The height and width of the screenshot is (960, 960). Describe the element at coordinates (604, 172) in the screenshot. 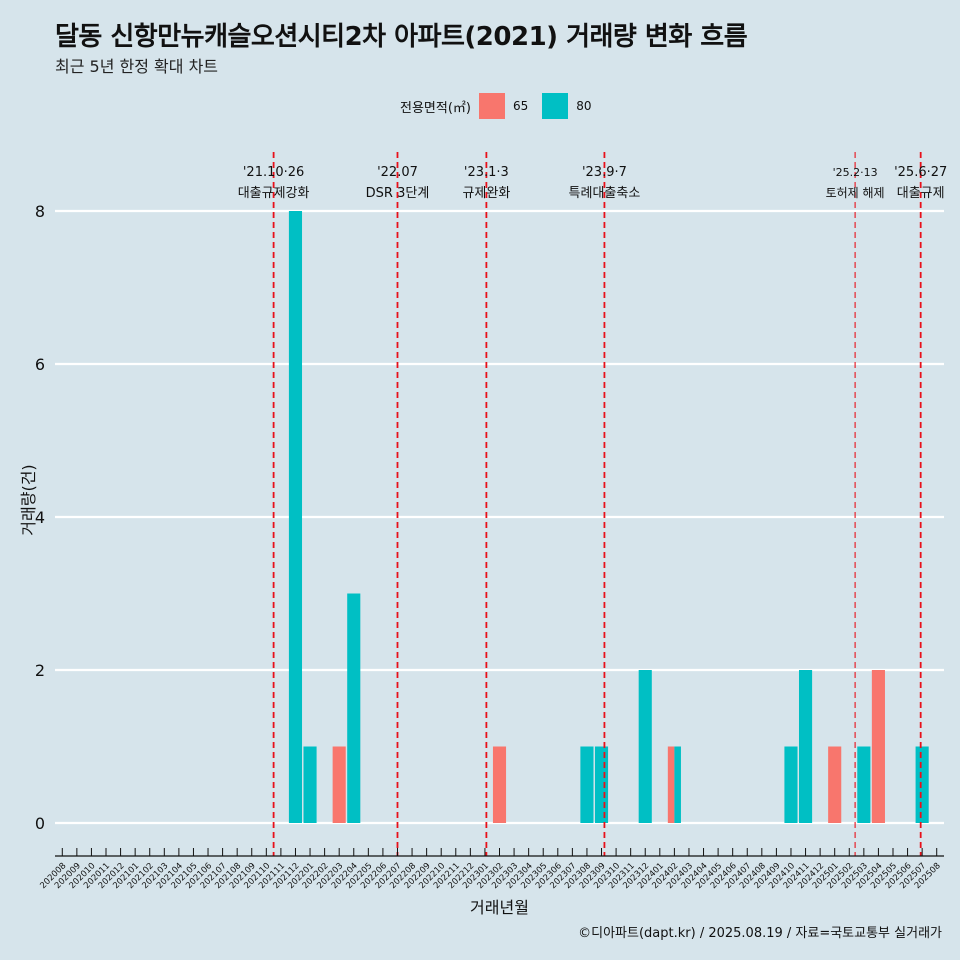

I see `event-date-3: '23.9·7` at that location.